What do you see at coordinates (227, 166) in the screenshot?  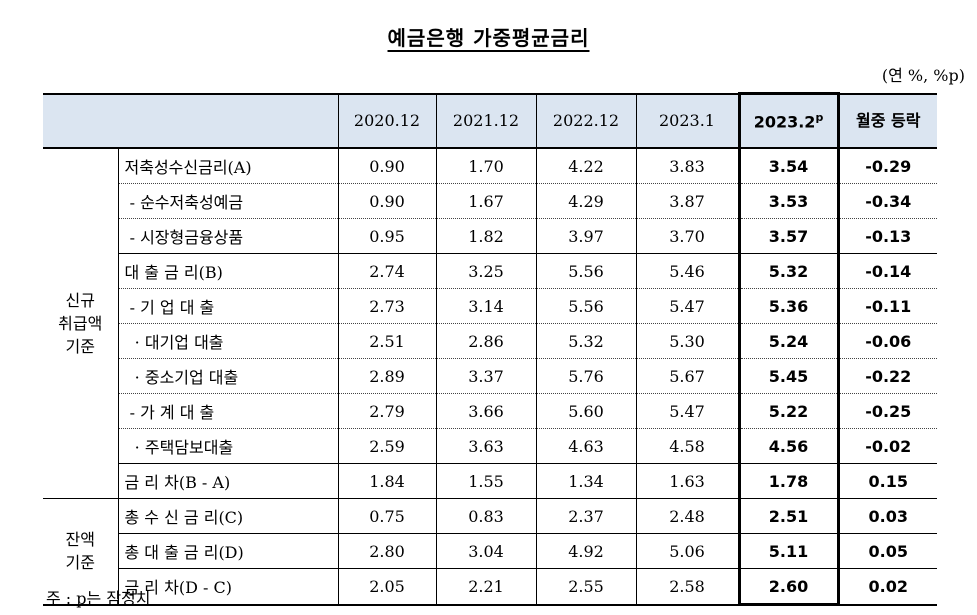 I see `row-label: 저축성수신금리(A)` at bounding box center [227, 166].